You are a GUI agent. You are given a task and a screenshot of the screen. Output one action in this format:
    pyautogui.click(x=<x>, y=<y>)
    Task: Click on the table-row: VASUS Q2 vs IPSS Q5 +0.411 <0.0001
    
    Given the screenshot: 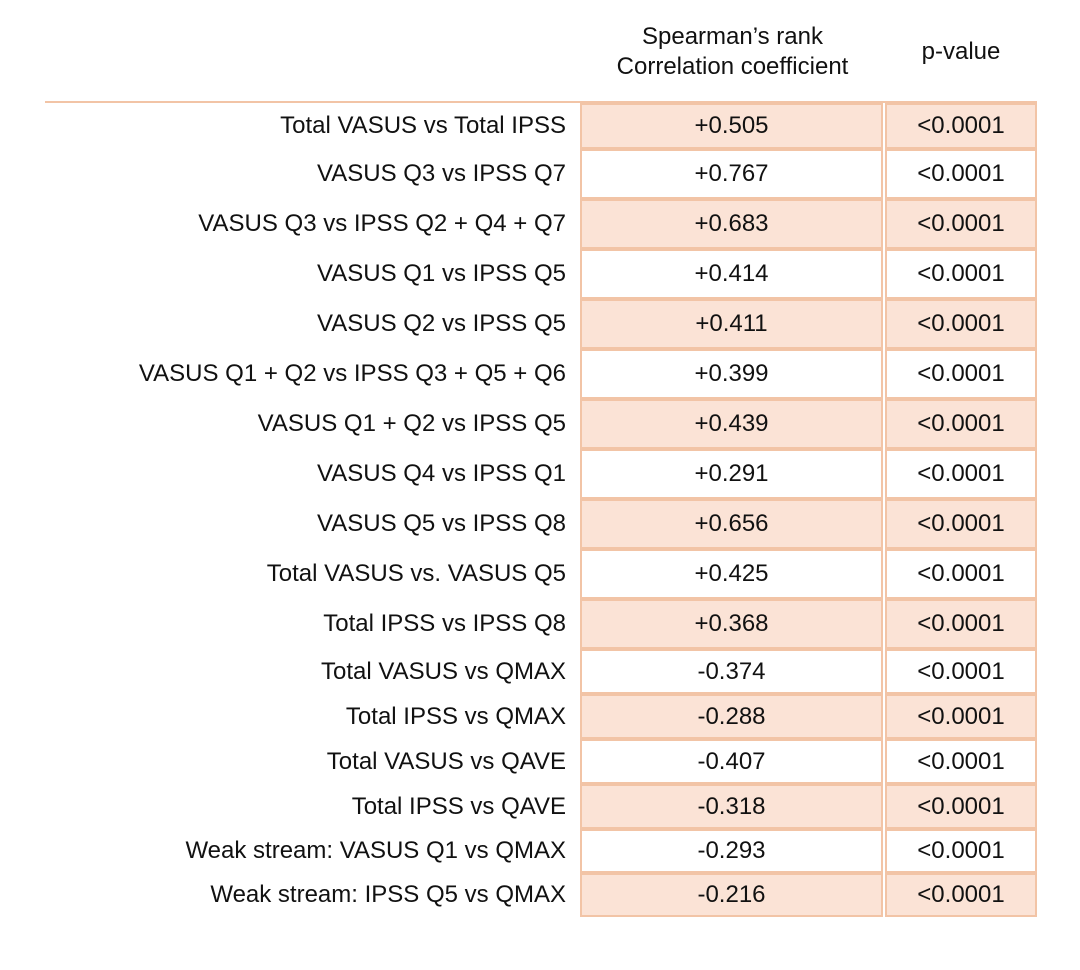 What is the action you would take?
    pyautogui.click(x=540, y=324)
    